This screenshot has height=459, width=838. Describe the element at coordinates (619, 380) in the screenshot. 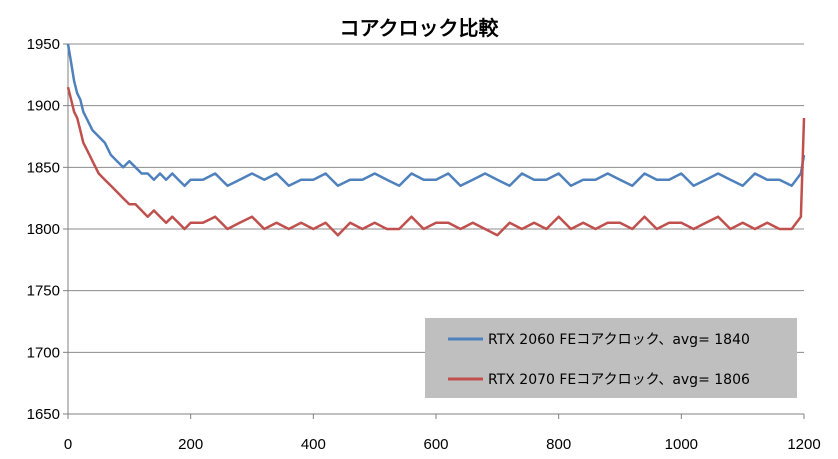

I see `legend-label-rtx-2070: RTX 2070 FEコアクロック、avg= 1806` at that location.